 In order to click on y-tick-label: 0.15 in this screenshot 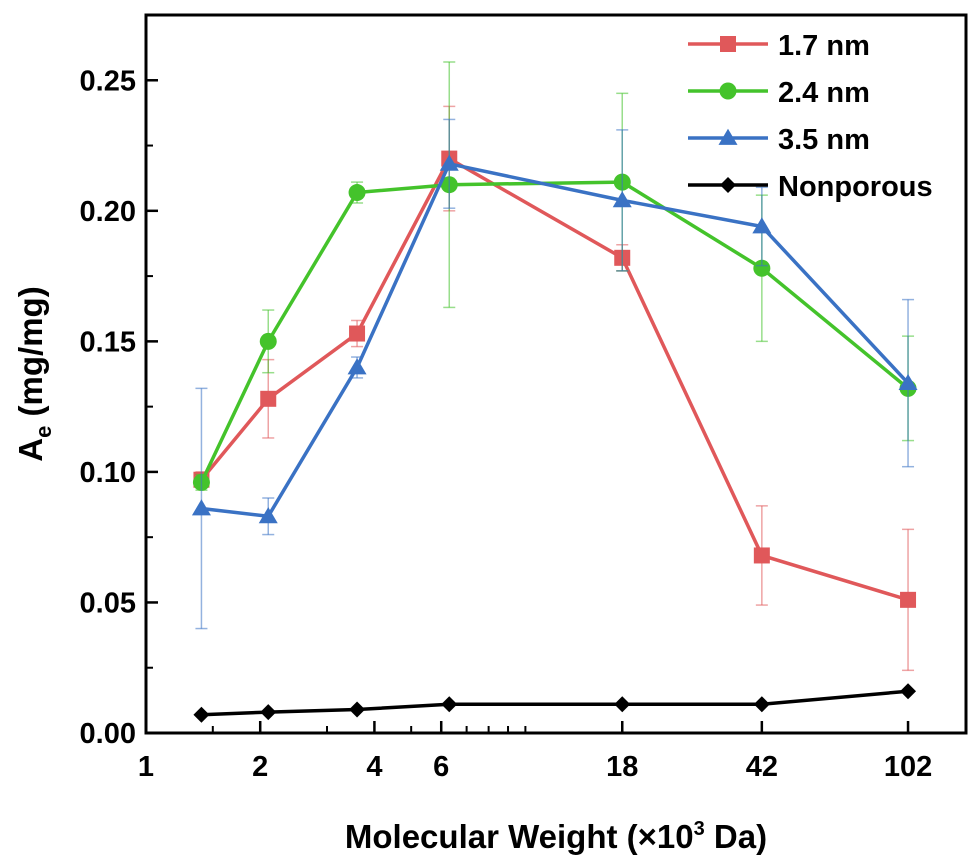, I will do `click(108, 342)`.